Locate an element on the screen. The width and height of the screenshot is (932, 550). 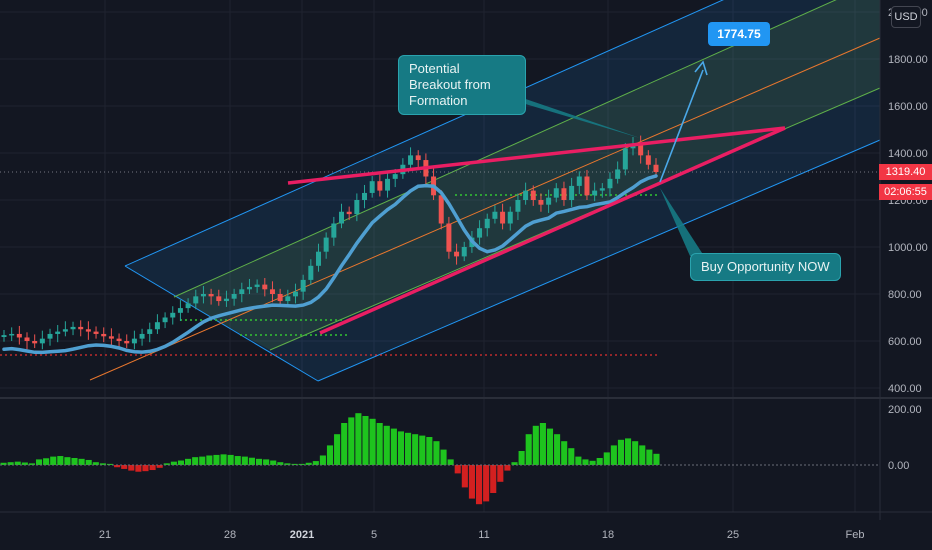
currency-badge: USD is located at coordinates (906, 17).